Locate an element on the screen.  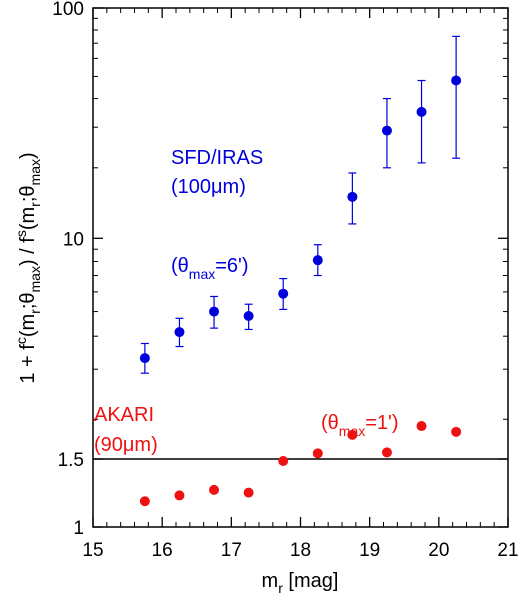
sfd-annotation-theta: (θmax=6') is located at coordinates (210, 268).